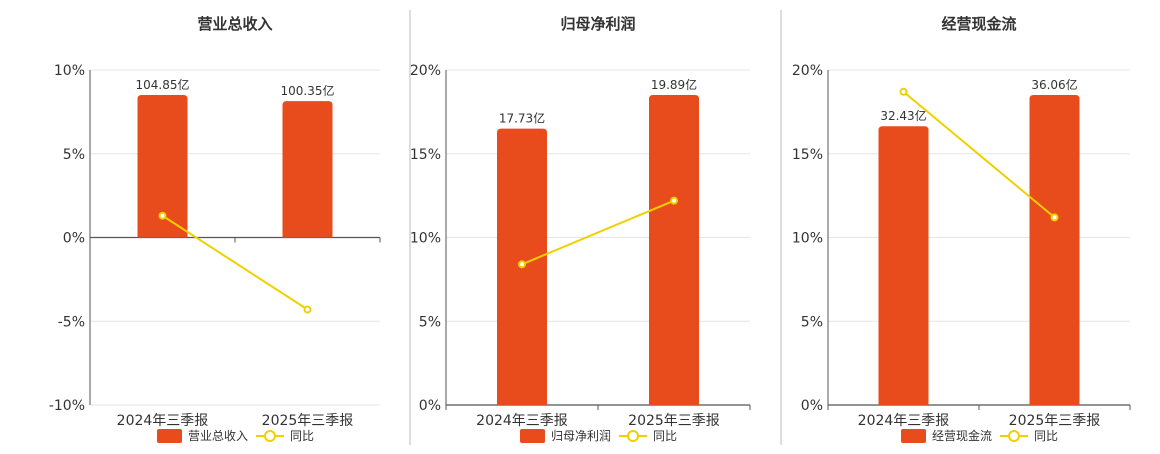 The width and height of the screenshot is (1160, 454). What do you see at coordinates (581, 436) in the screenshot?
I see `chart-2-legend-bar-label: 归母净利润` at bounding box center [581, 436].